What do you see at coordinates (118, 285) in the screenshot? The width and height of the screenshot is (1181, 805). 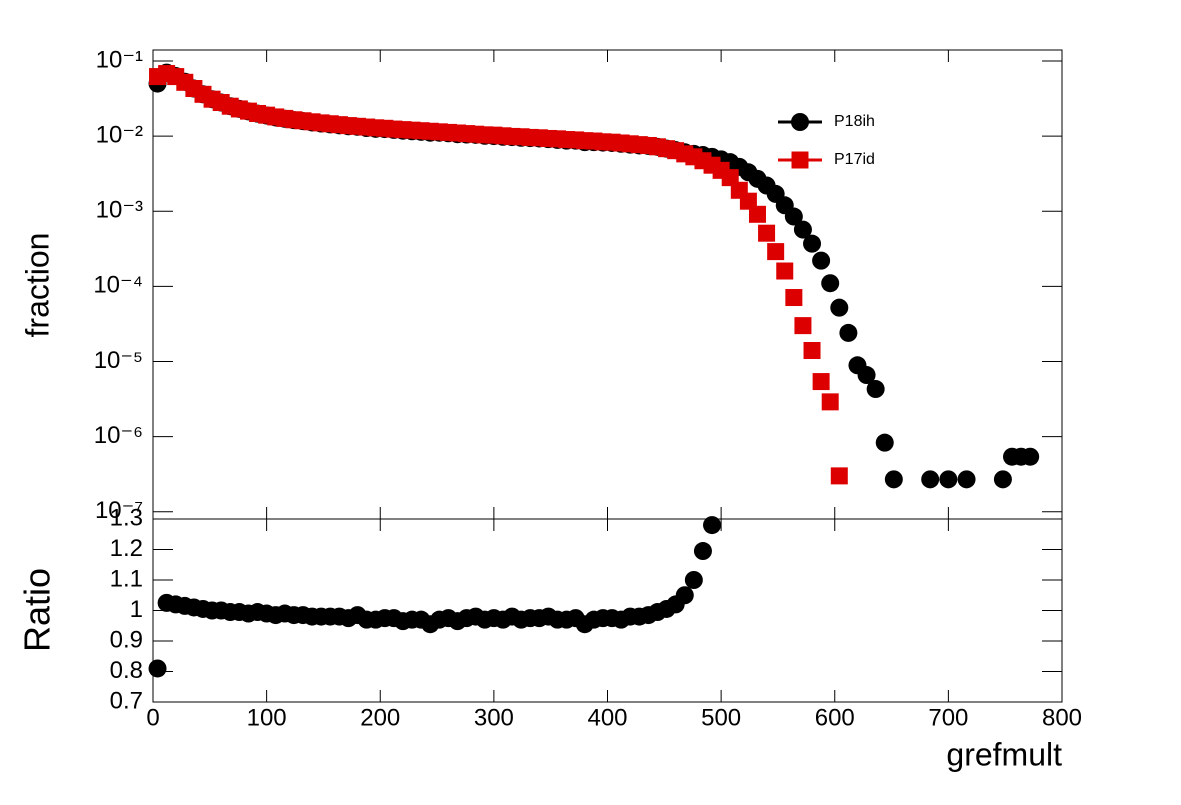 I see `y-tick-label: 10⁻⁴` at bounding box center [118, 285].